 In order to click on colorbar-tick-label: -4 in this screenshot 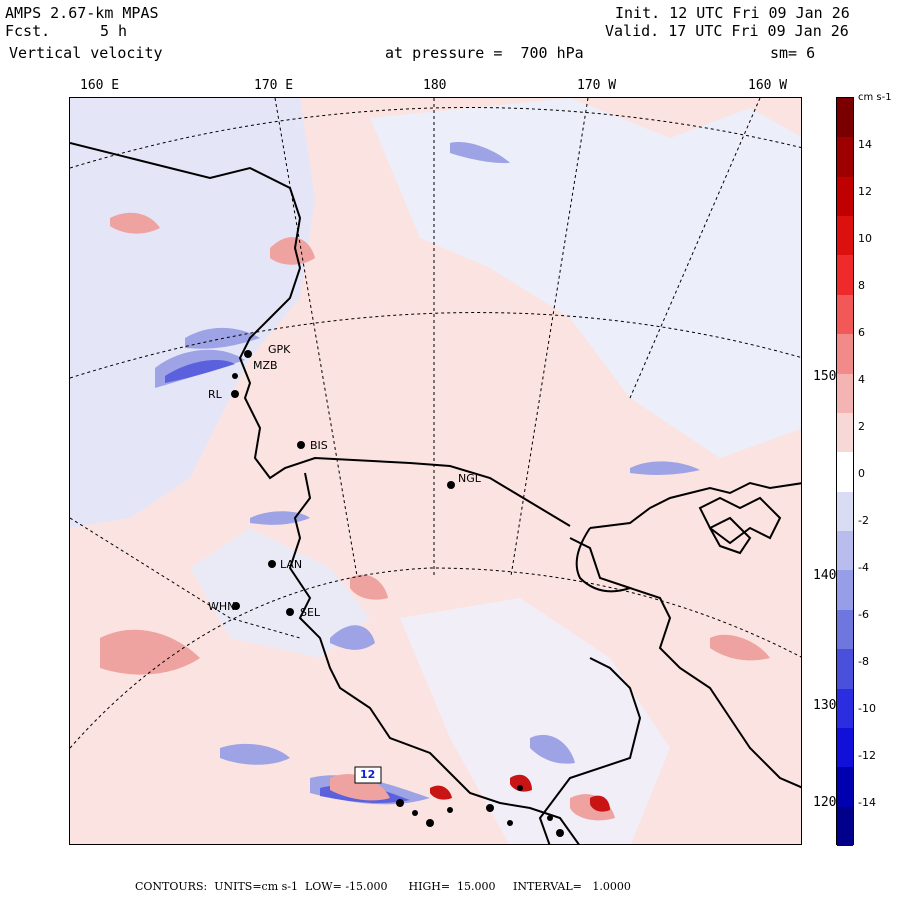, I will do `click(863, 567)`.